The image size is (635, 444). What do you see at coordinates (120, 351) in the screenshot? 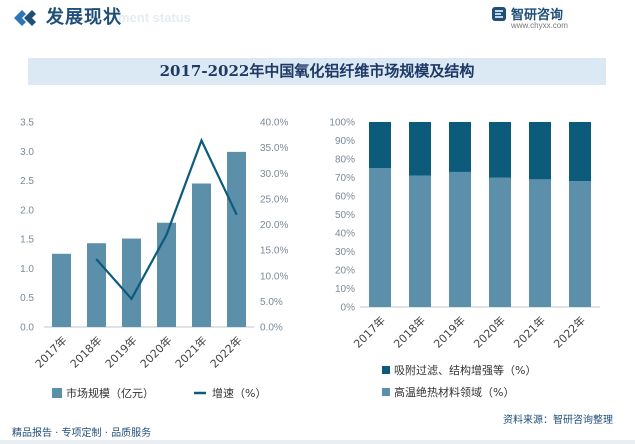
I see `x-tick-label: 2019年` at bounding box center [120, 351].